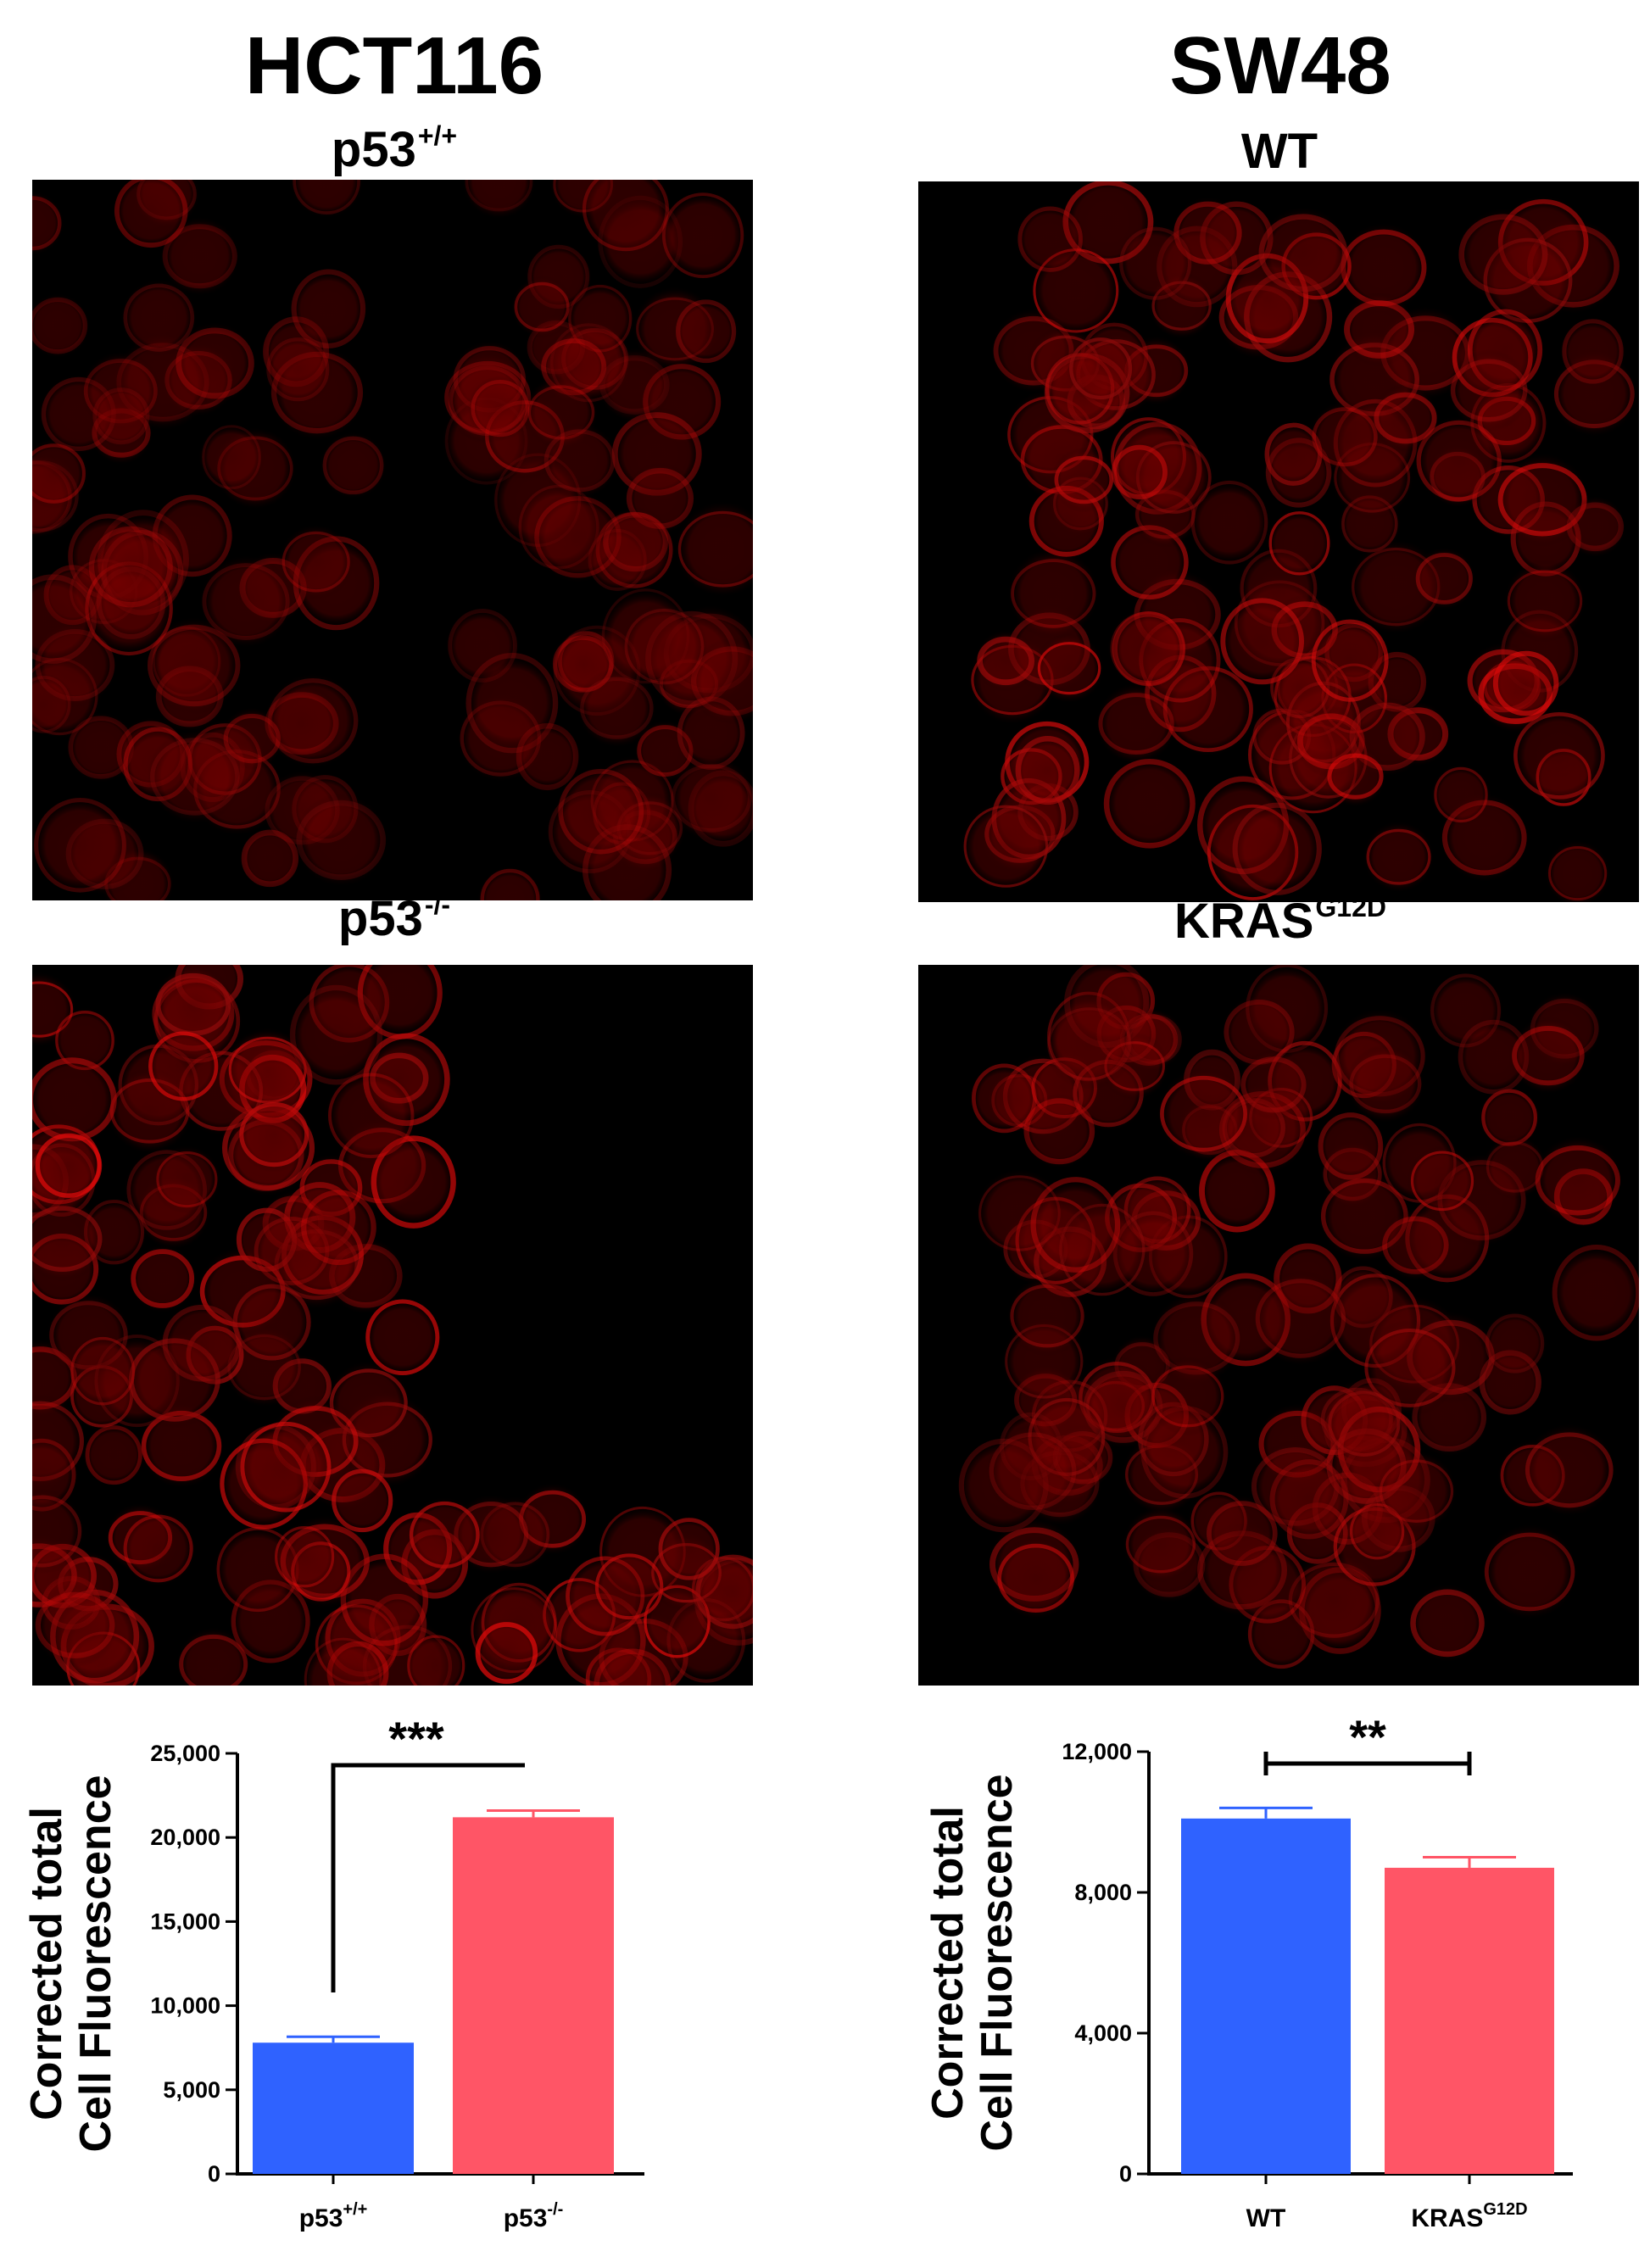  I want to click on condition-label-sw48-wt: WT, so click(1279, 151).